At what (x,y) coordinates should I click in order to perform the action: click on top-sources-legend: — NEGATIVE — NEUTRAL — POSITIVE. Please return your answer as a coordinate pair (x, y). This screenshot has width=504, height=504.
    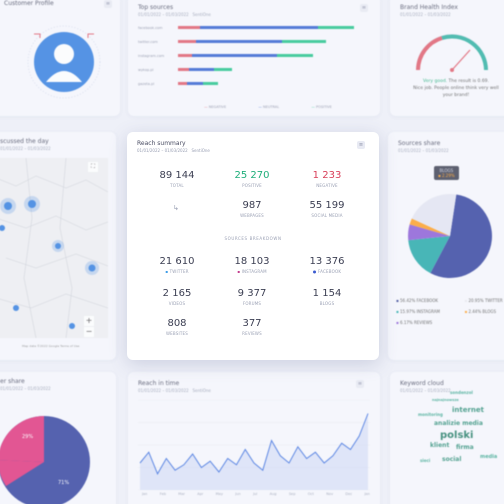
    Looking at the image, I should click on (268, 107).